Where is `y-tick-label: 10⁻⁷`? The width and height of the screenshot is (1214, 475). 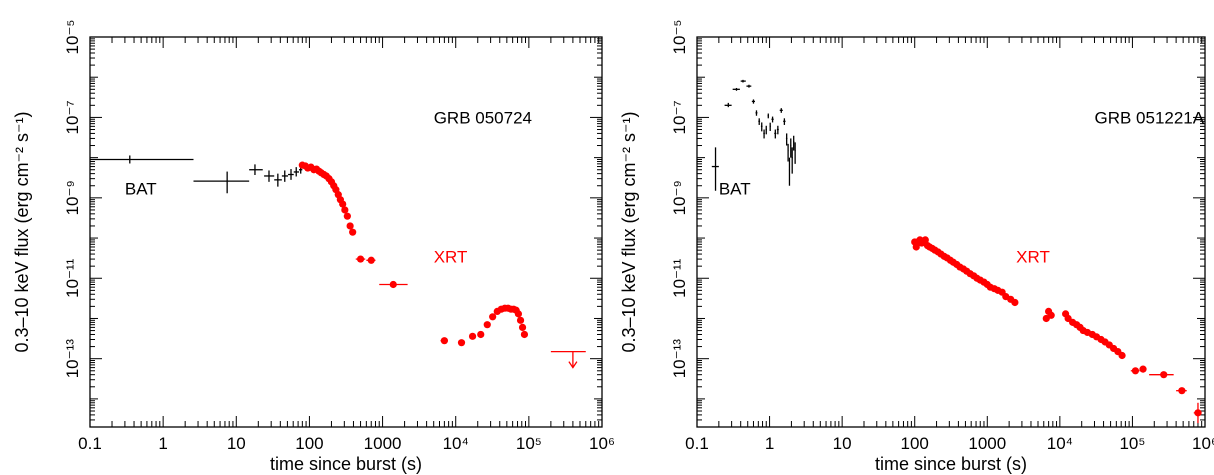 y-tick-label: 10⁻⁷ is located at coordinates (679, 117).